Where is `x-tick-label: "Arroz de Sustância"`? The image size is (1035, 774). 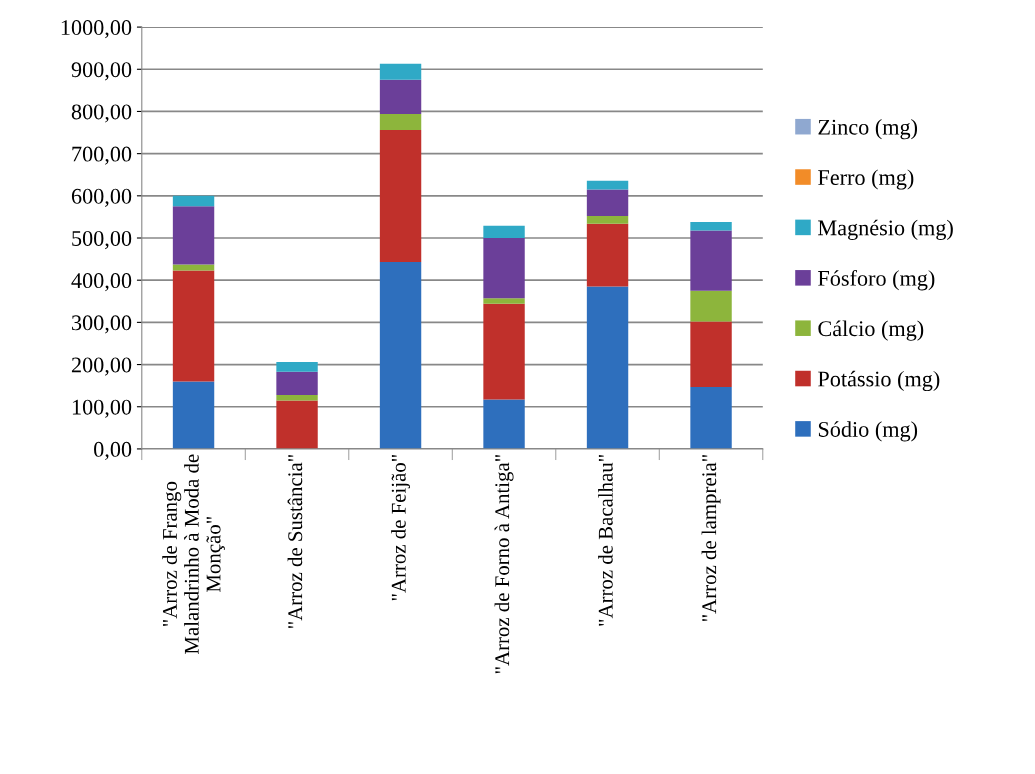 x-tick-label: "Arroz de Sustância" is located at coordinates (295, 542).